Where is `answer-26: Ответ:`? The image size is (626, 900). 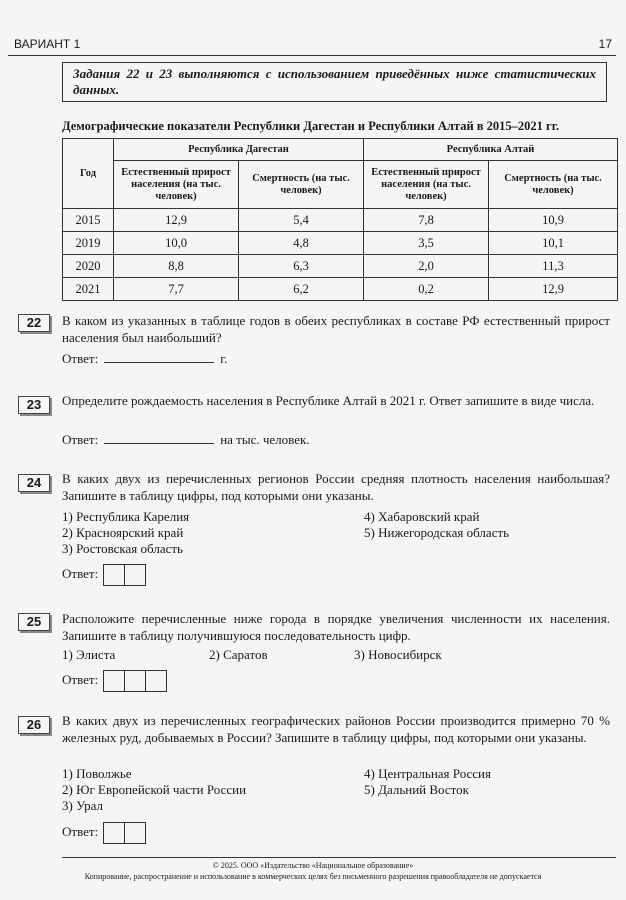
answer-26: Ответ: is located at coordinates (104, 833).